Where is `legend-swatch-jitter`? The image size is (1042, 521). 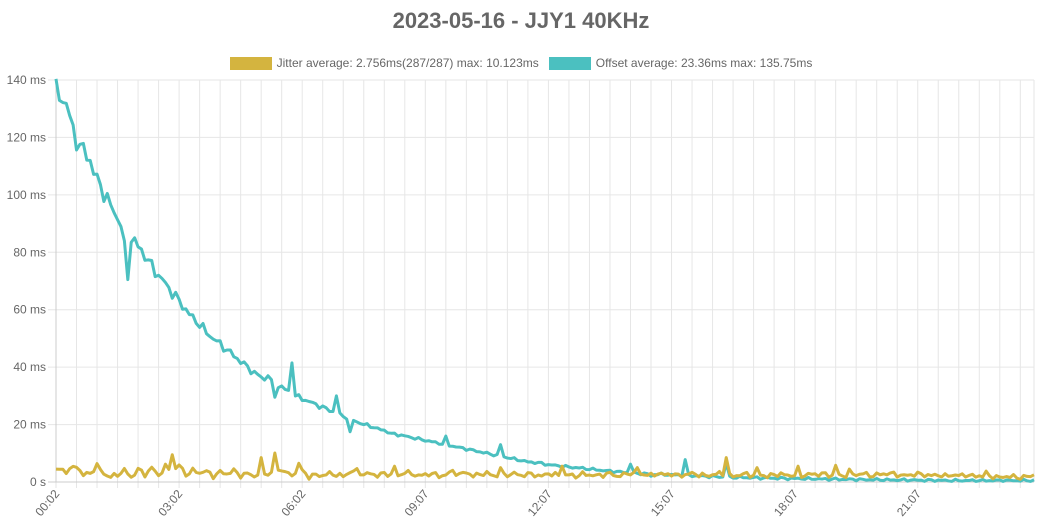 legend-swatch-jitter is located at coordinates (250, 63).